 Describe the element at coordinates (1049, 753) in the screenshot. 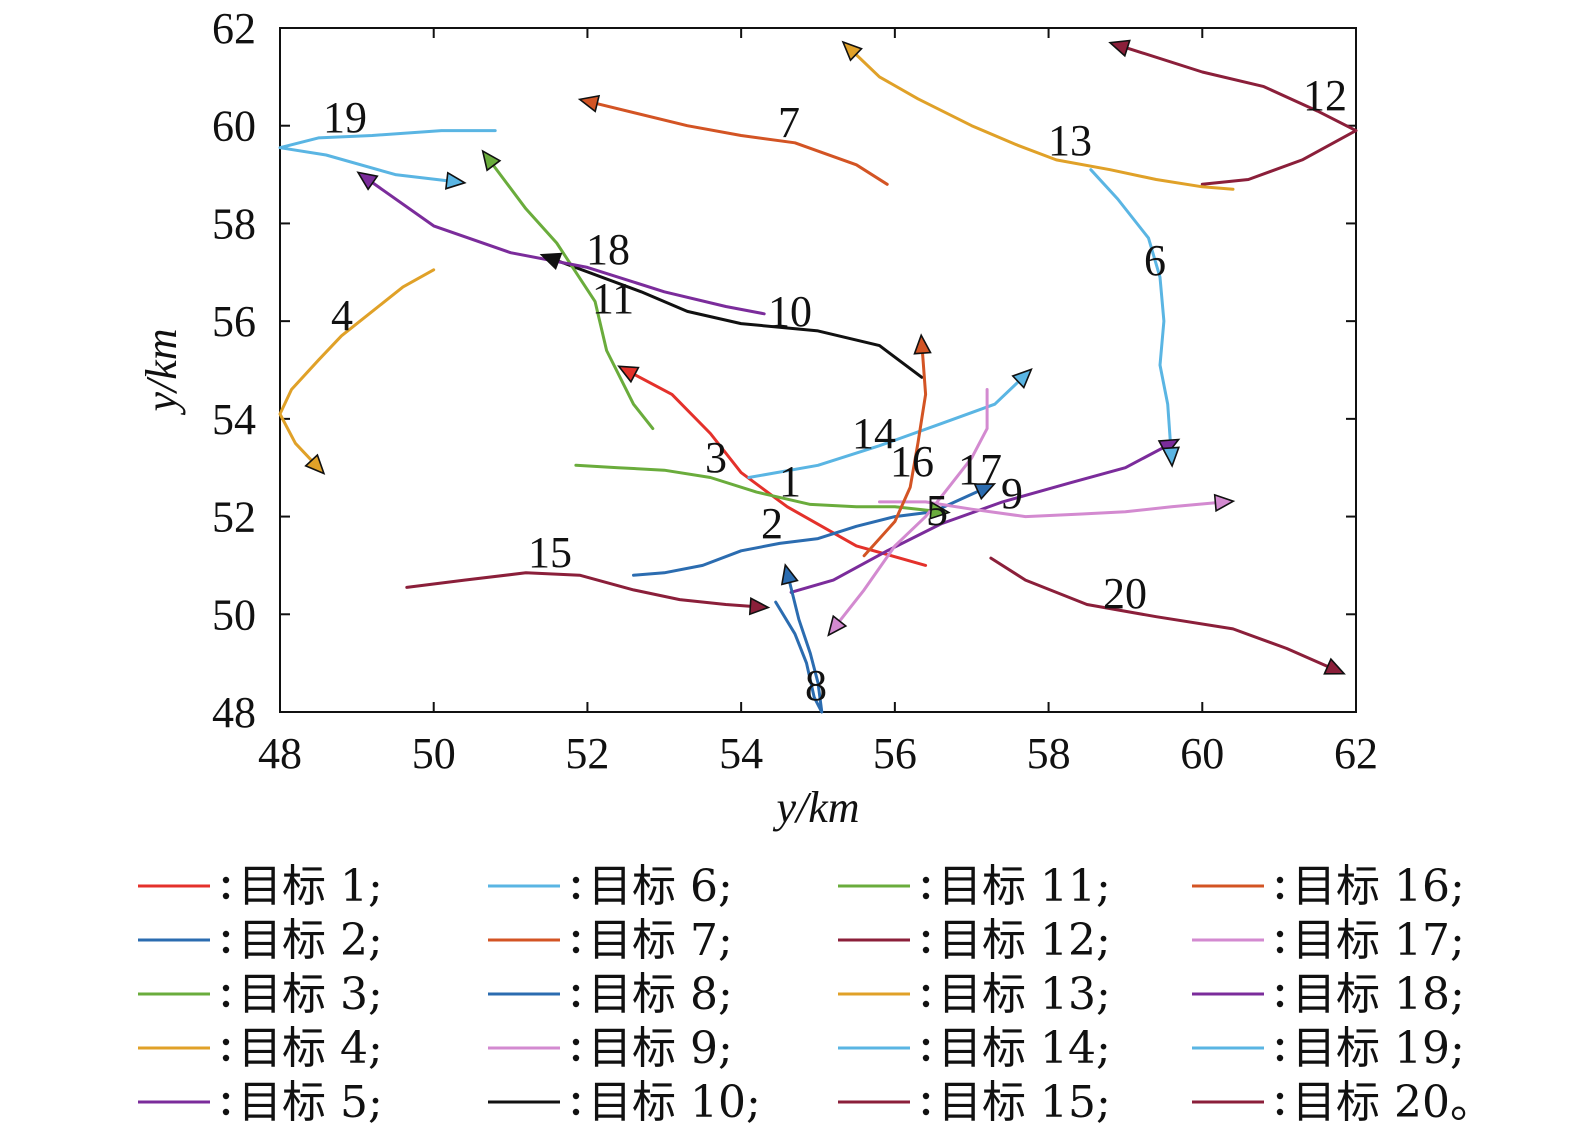

I see `x-tick-label: 58` at that location.